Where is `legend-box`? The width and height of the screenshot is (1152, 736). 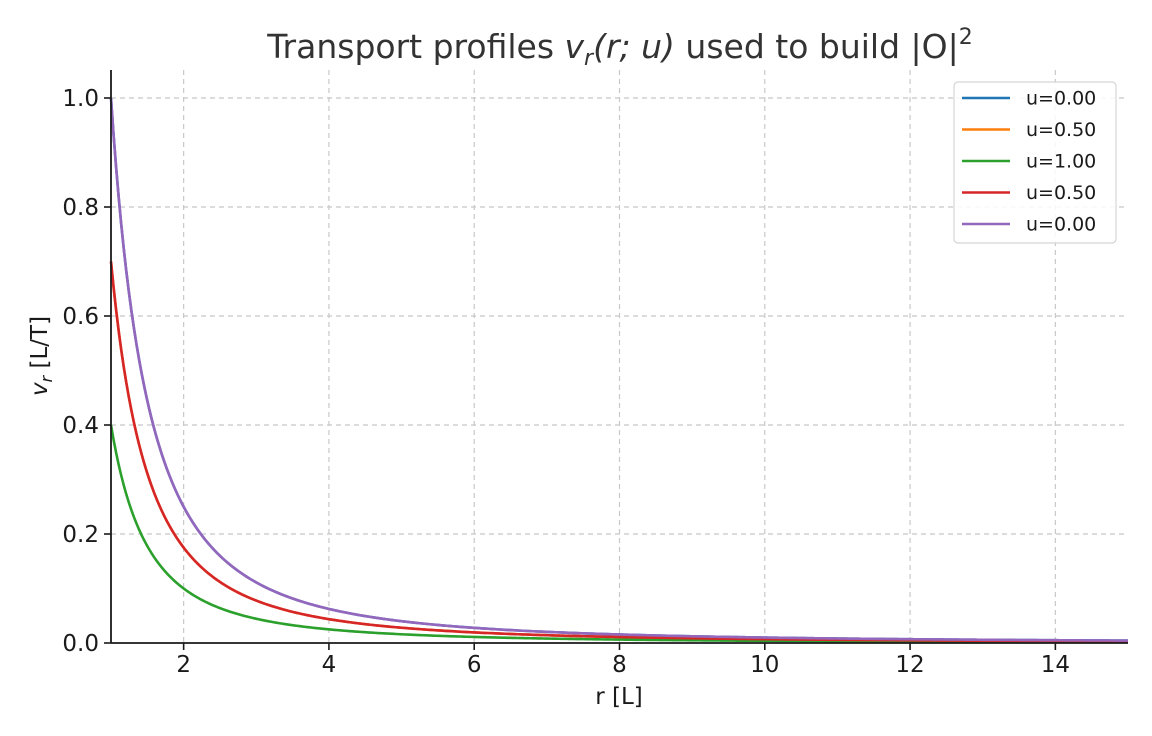 legend-box is located at coordinates (1035, 162).